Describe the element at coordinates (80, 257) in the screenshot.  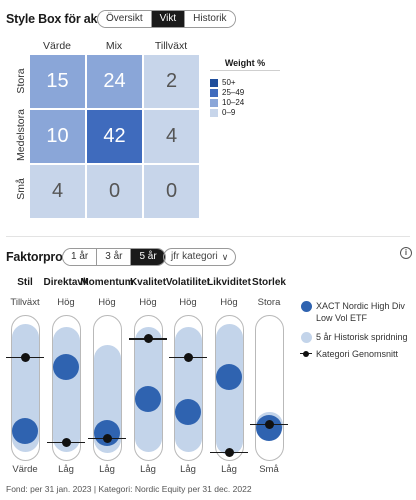
I see `period-1-year: 1 år` at that location.